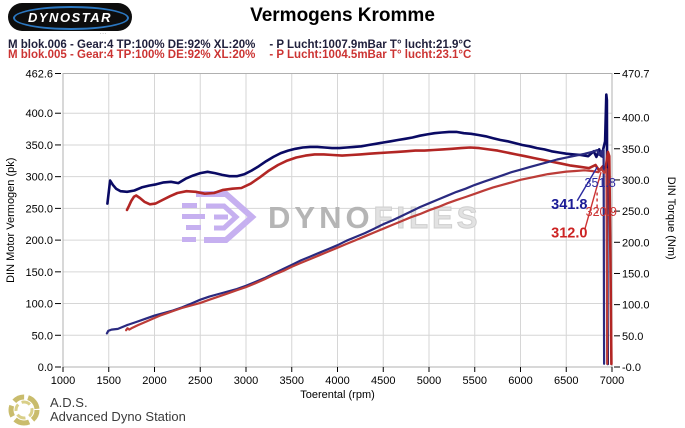  What do you see at coordinates (636, 274) in the screenshot?
I see `right-tick-label: 150.0` at bounding box center [636, 274].